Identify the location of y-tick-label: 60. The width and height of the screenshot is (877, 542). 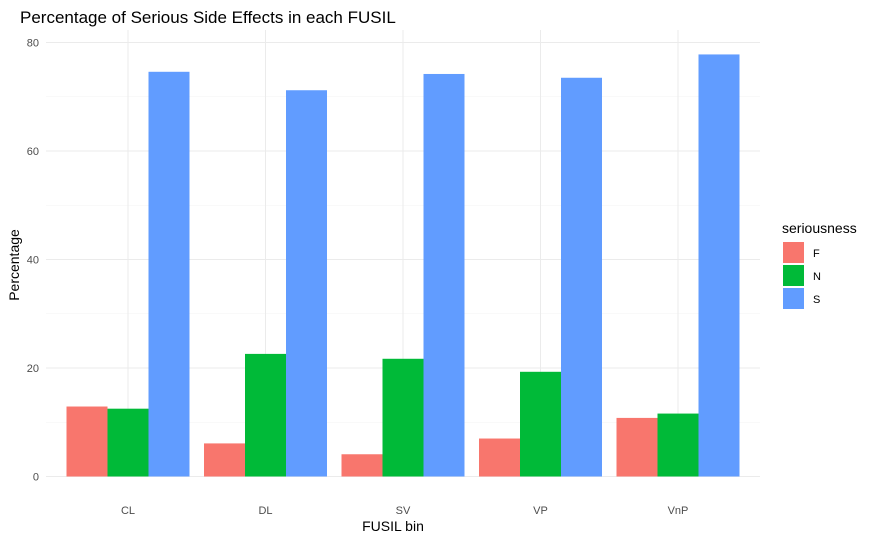
(33, 152).